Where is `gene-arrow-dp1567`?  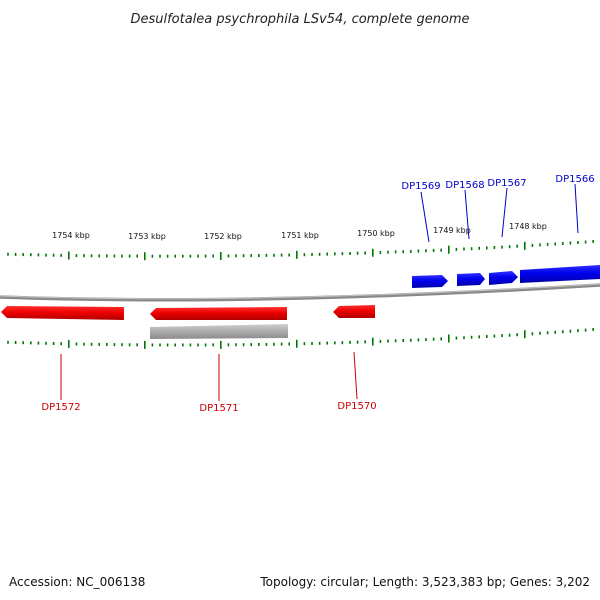
gene-arrow-dp1567 is located at coordinates (503, 278).